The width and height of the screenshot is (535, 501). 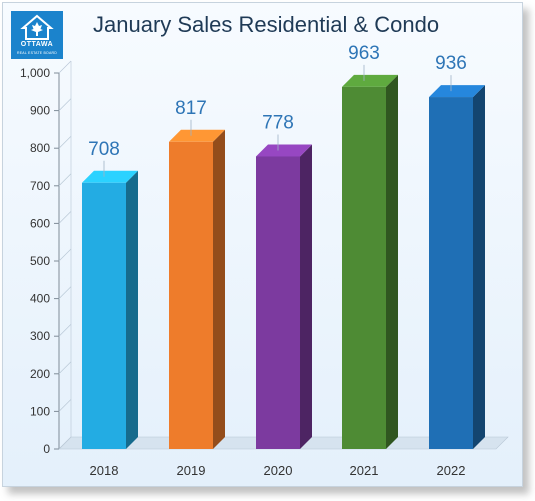 What do you see at coordinates (37, 53) in the screenshot?
I see `logo-subtext: REAL ESTATE BOARD` at bounding box center [37, 53].